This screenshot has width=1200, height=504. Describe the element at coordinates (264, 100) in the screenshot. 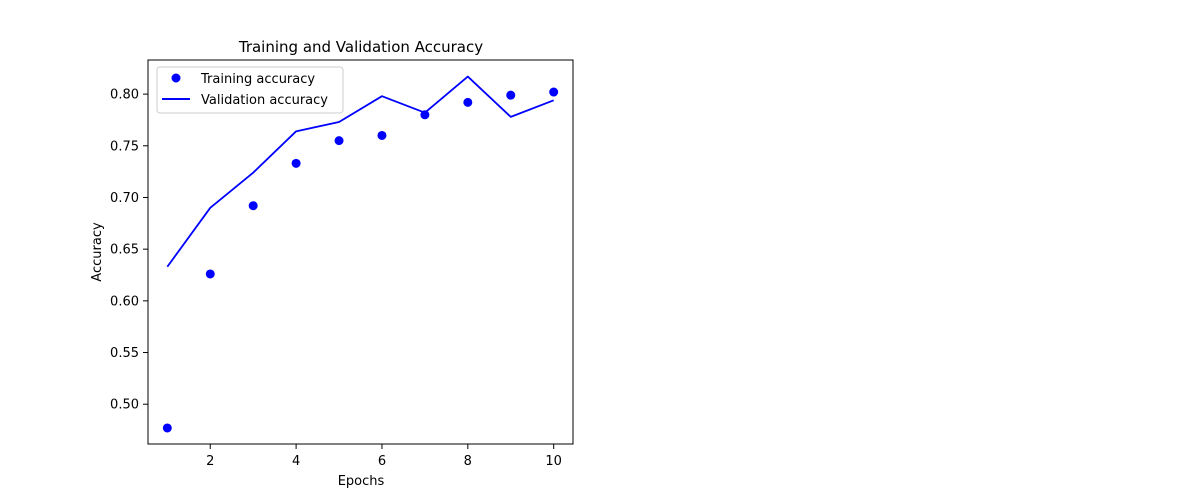

I see `legend-label-validation: Validation accuracy` at that location.